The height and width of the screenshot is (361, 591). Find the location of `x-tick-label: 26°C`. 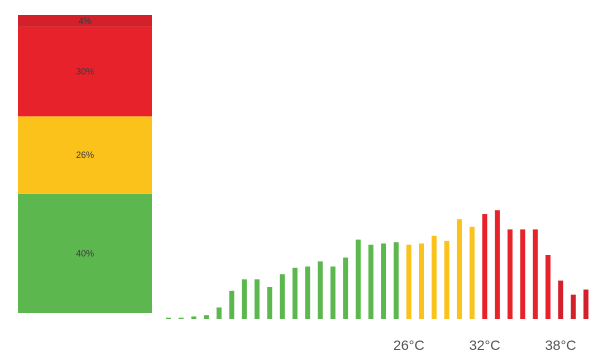

x-tick-label: 26°C is located at coordinates (408, 345).